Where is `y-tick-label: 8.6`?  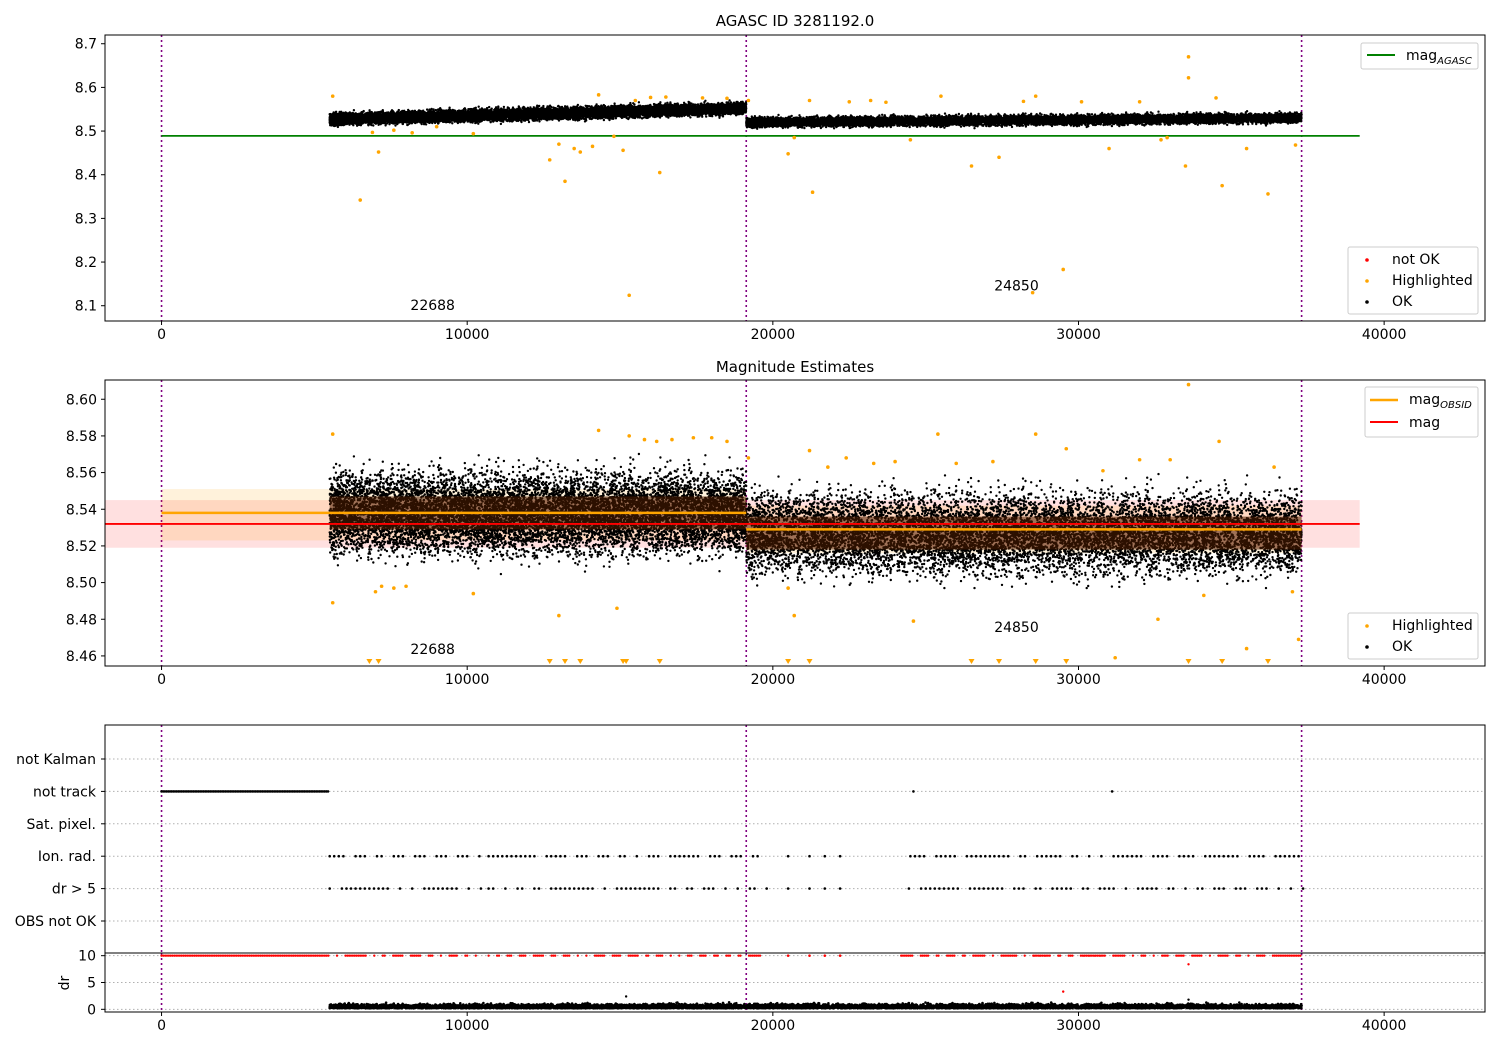 y-tick-label: 8.6 is located at coordinates (86, 88).